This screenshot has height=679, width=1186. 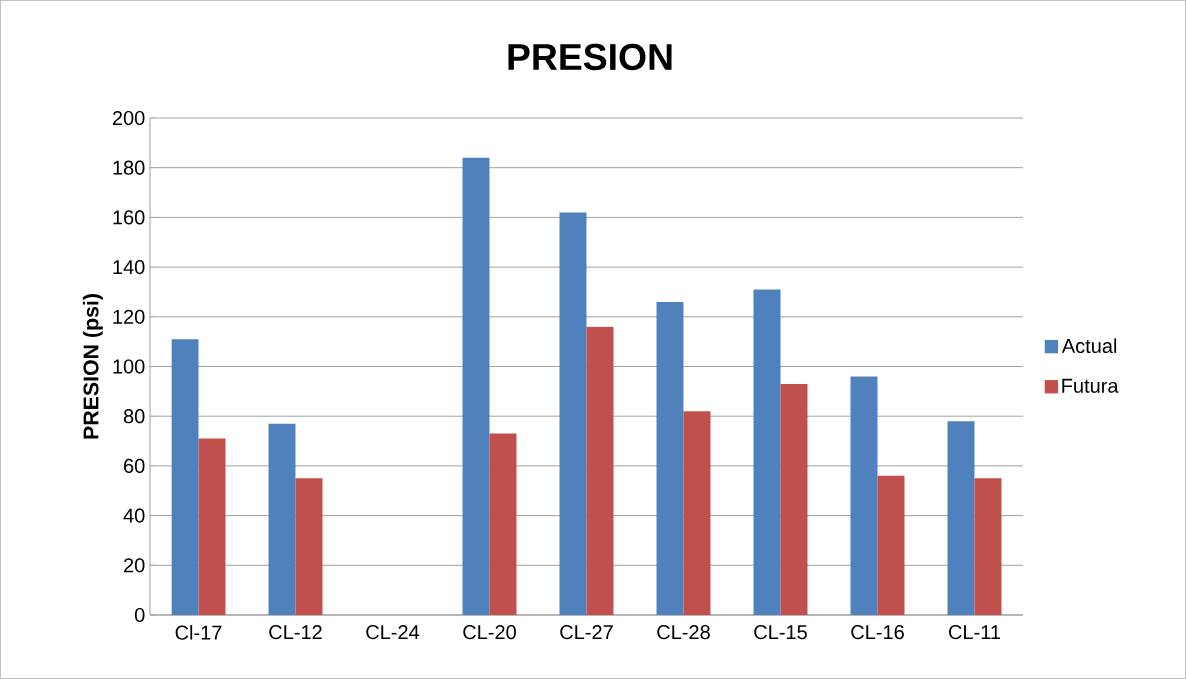 I want to click on x-tick-label: CL-16, so click(x=877, y=632).